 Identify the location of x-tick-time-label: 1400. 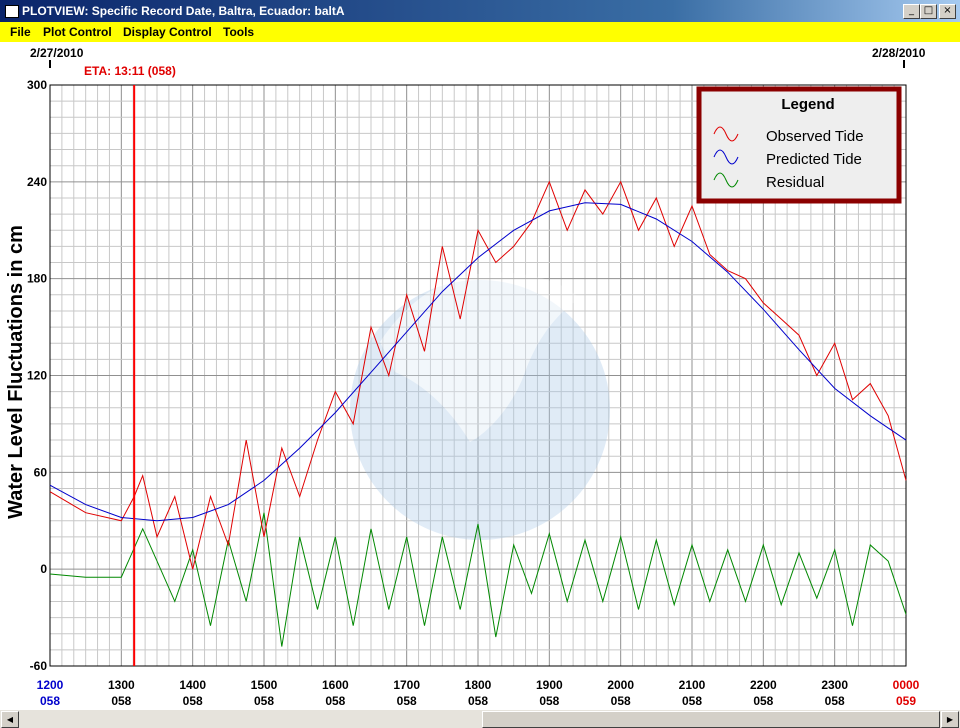
(192, 685).